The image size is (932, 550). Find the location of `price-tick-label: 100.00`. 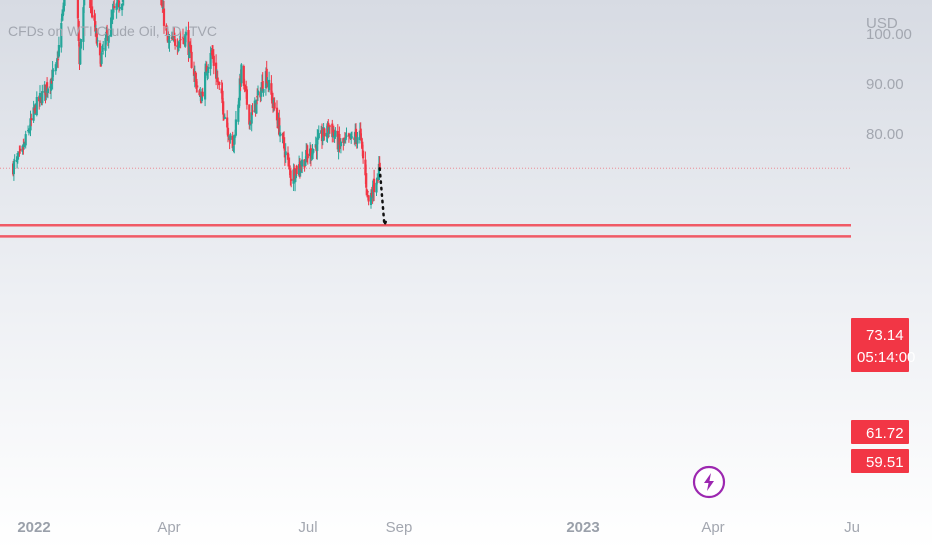

price-tick-label: 100.00 is located at coordinates (889, 34).